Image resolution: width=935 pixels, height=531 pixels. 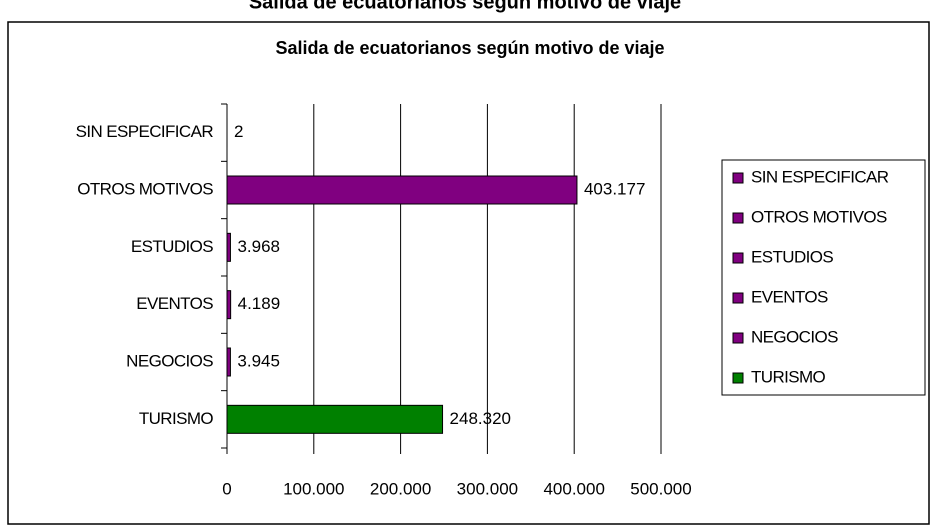 I want to click on value-label: 403.177, so click(x=614, y=188).